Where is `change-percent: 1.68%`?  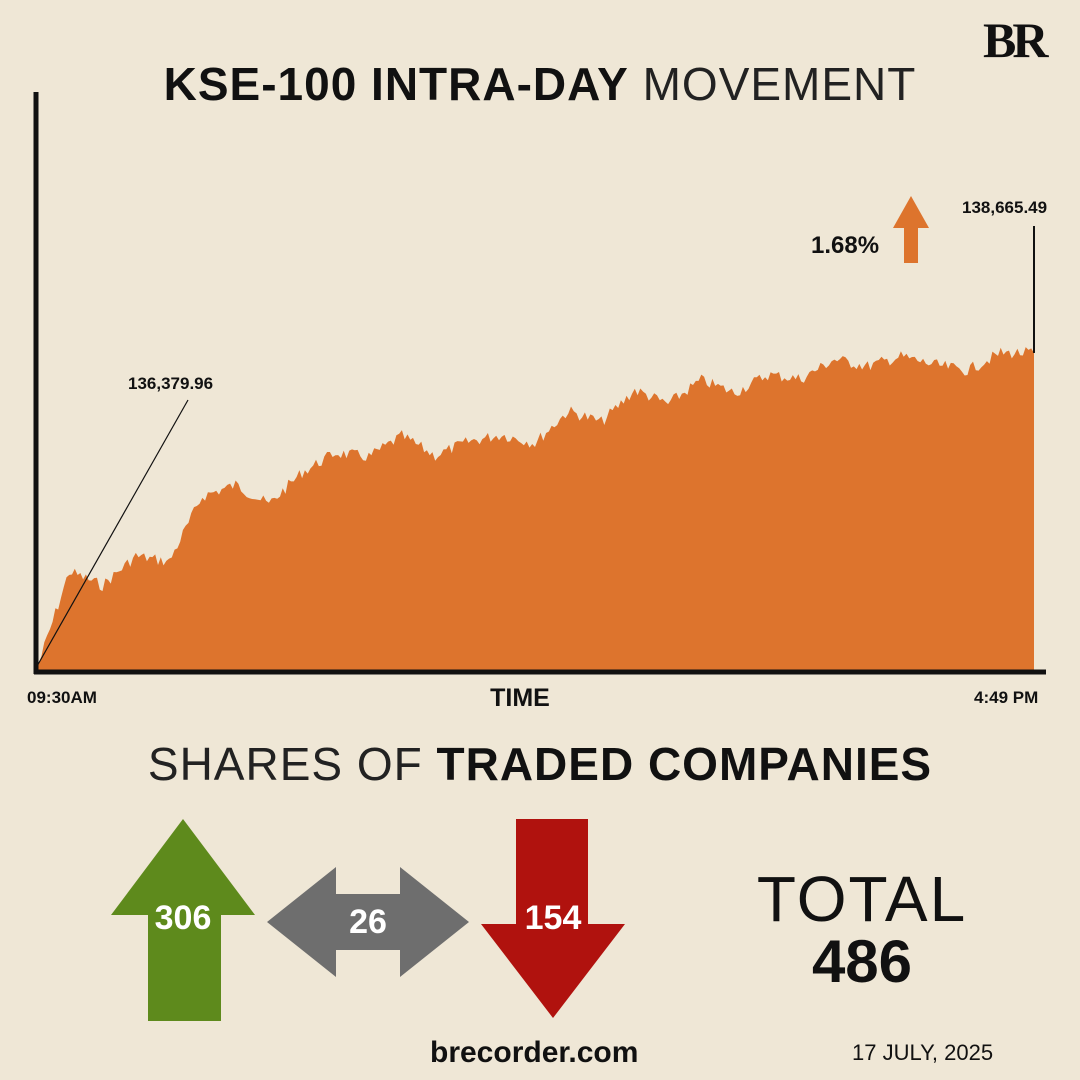 change-percent: 1.68% is located at coordinates (845, 245).